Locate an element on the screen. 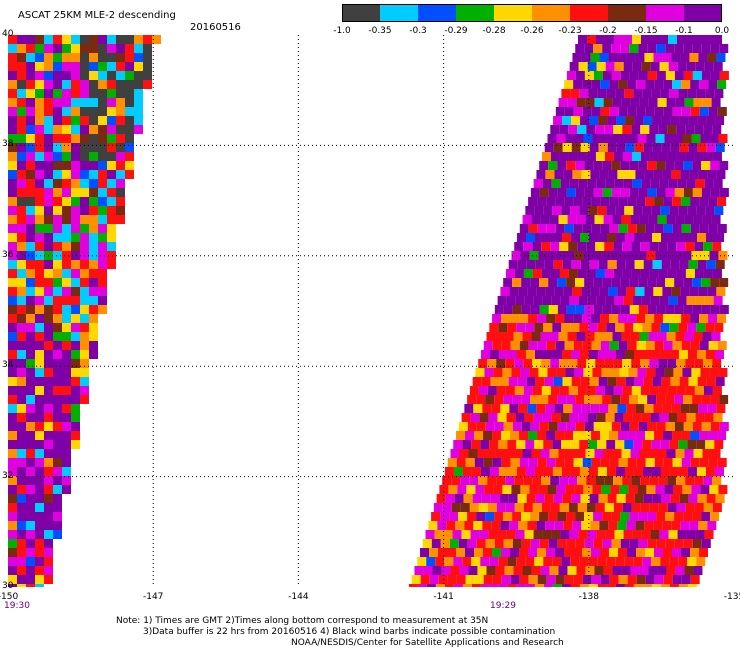  y-tick-label: 36 is located at coordinates (8, 254).